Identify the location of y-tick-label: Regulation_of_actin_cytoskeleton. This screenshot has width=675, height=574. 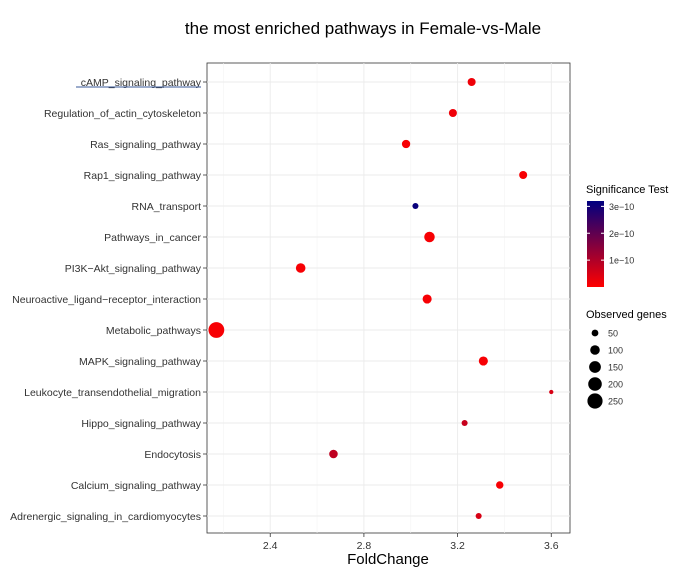
(122, 114).